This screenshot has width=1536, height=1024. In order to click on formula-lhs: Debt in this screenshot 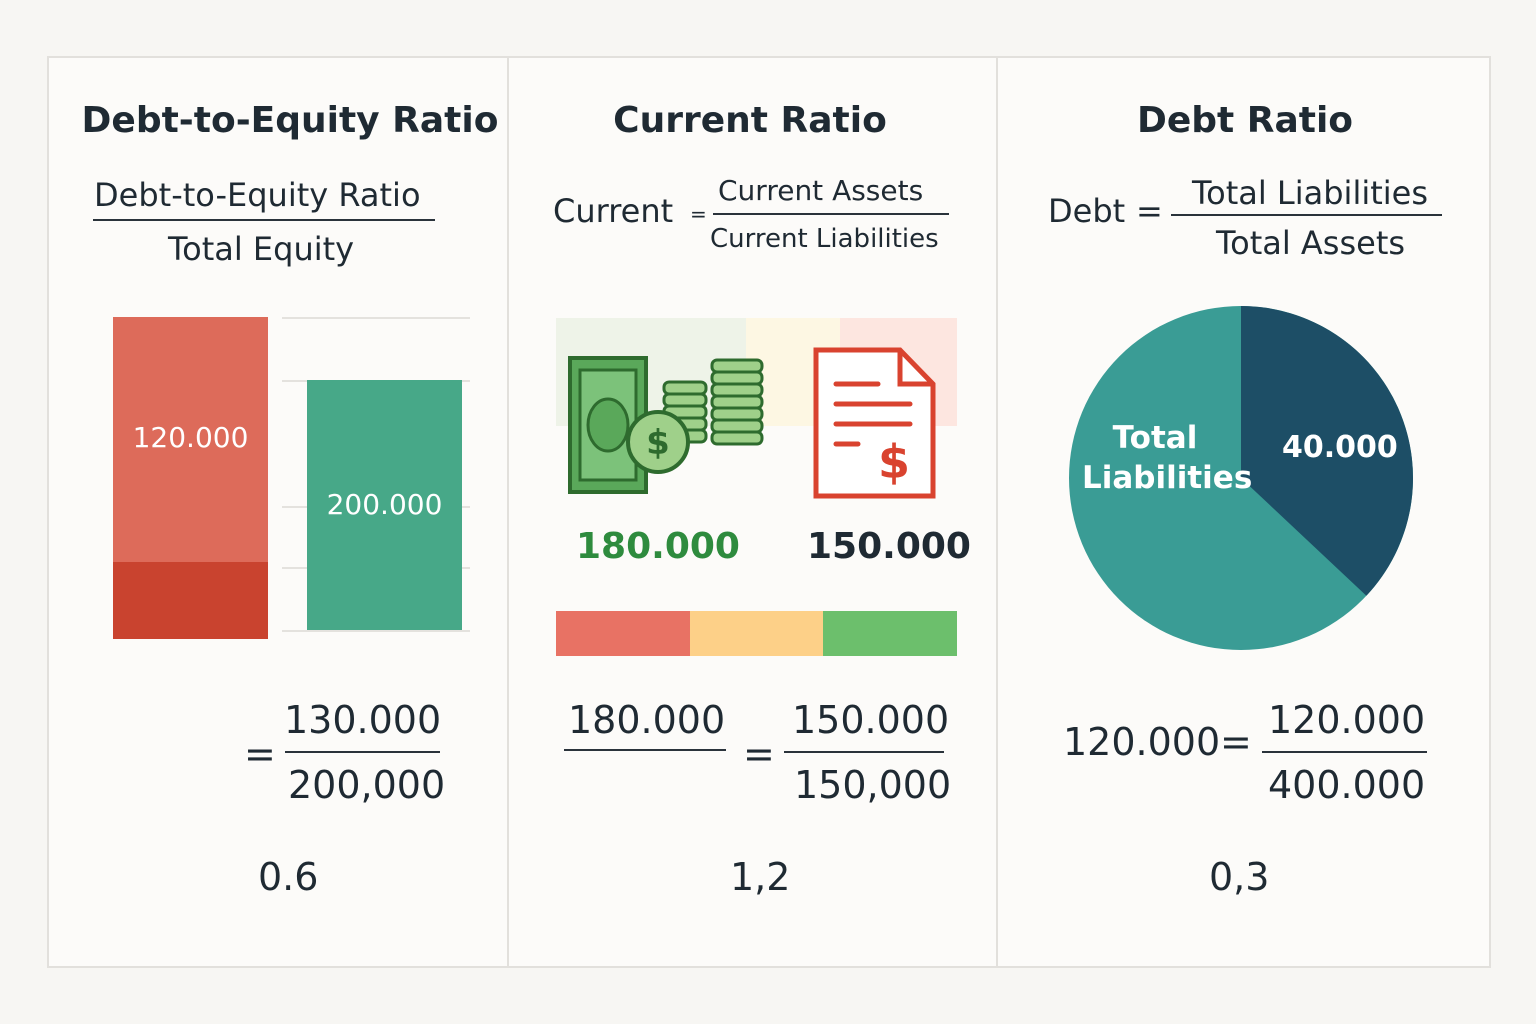, I will do `click(1087, 211)`.